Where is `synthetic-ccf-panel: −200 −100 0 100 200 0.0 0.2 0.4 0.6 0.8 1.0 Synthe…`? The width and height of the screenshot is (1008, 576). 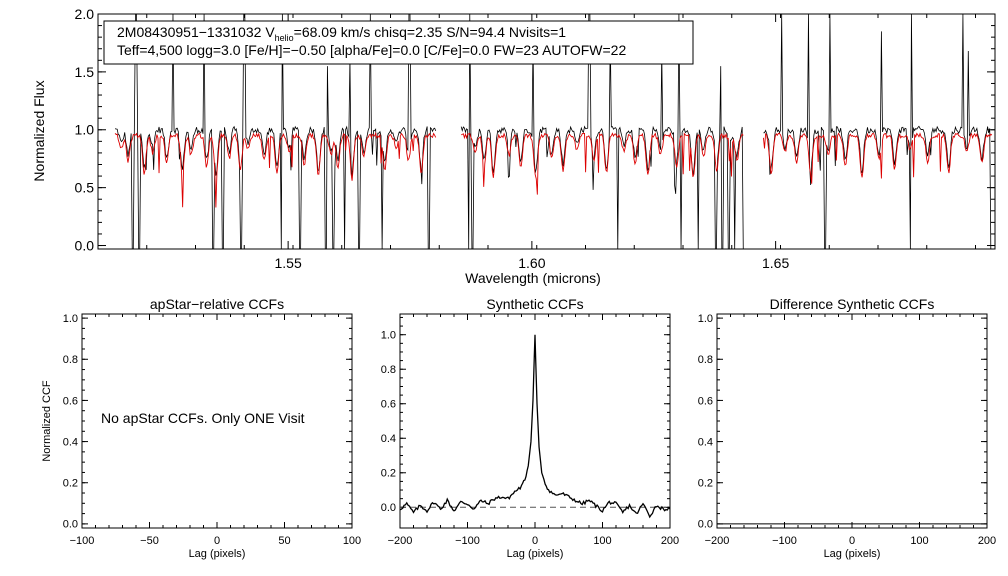
synthetic-ccf-panel: −200 −100 0 100 200 0.0 0.2 0.4 0.6 0.8 1.0 Synthe… is located at coordinates (530, 428).